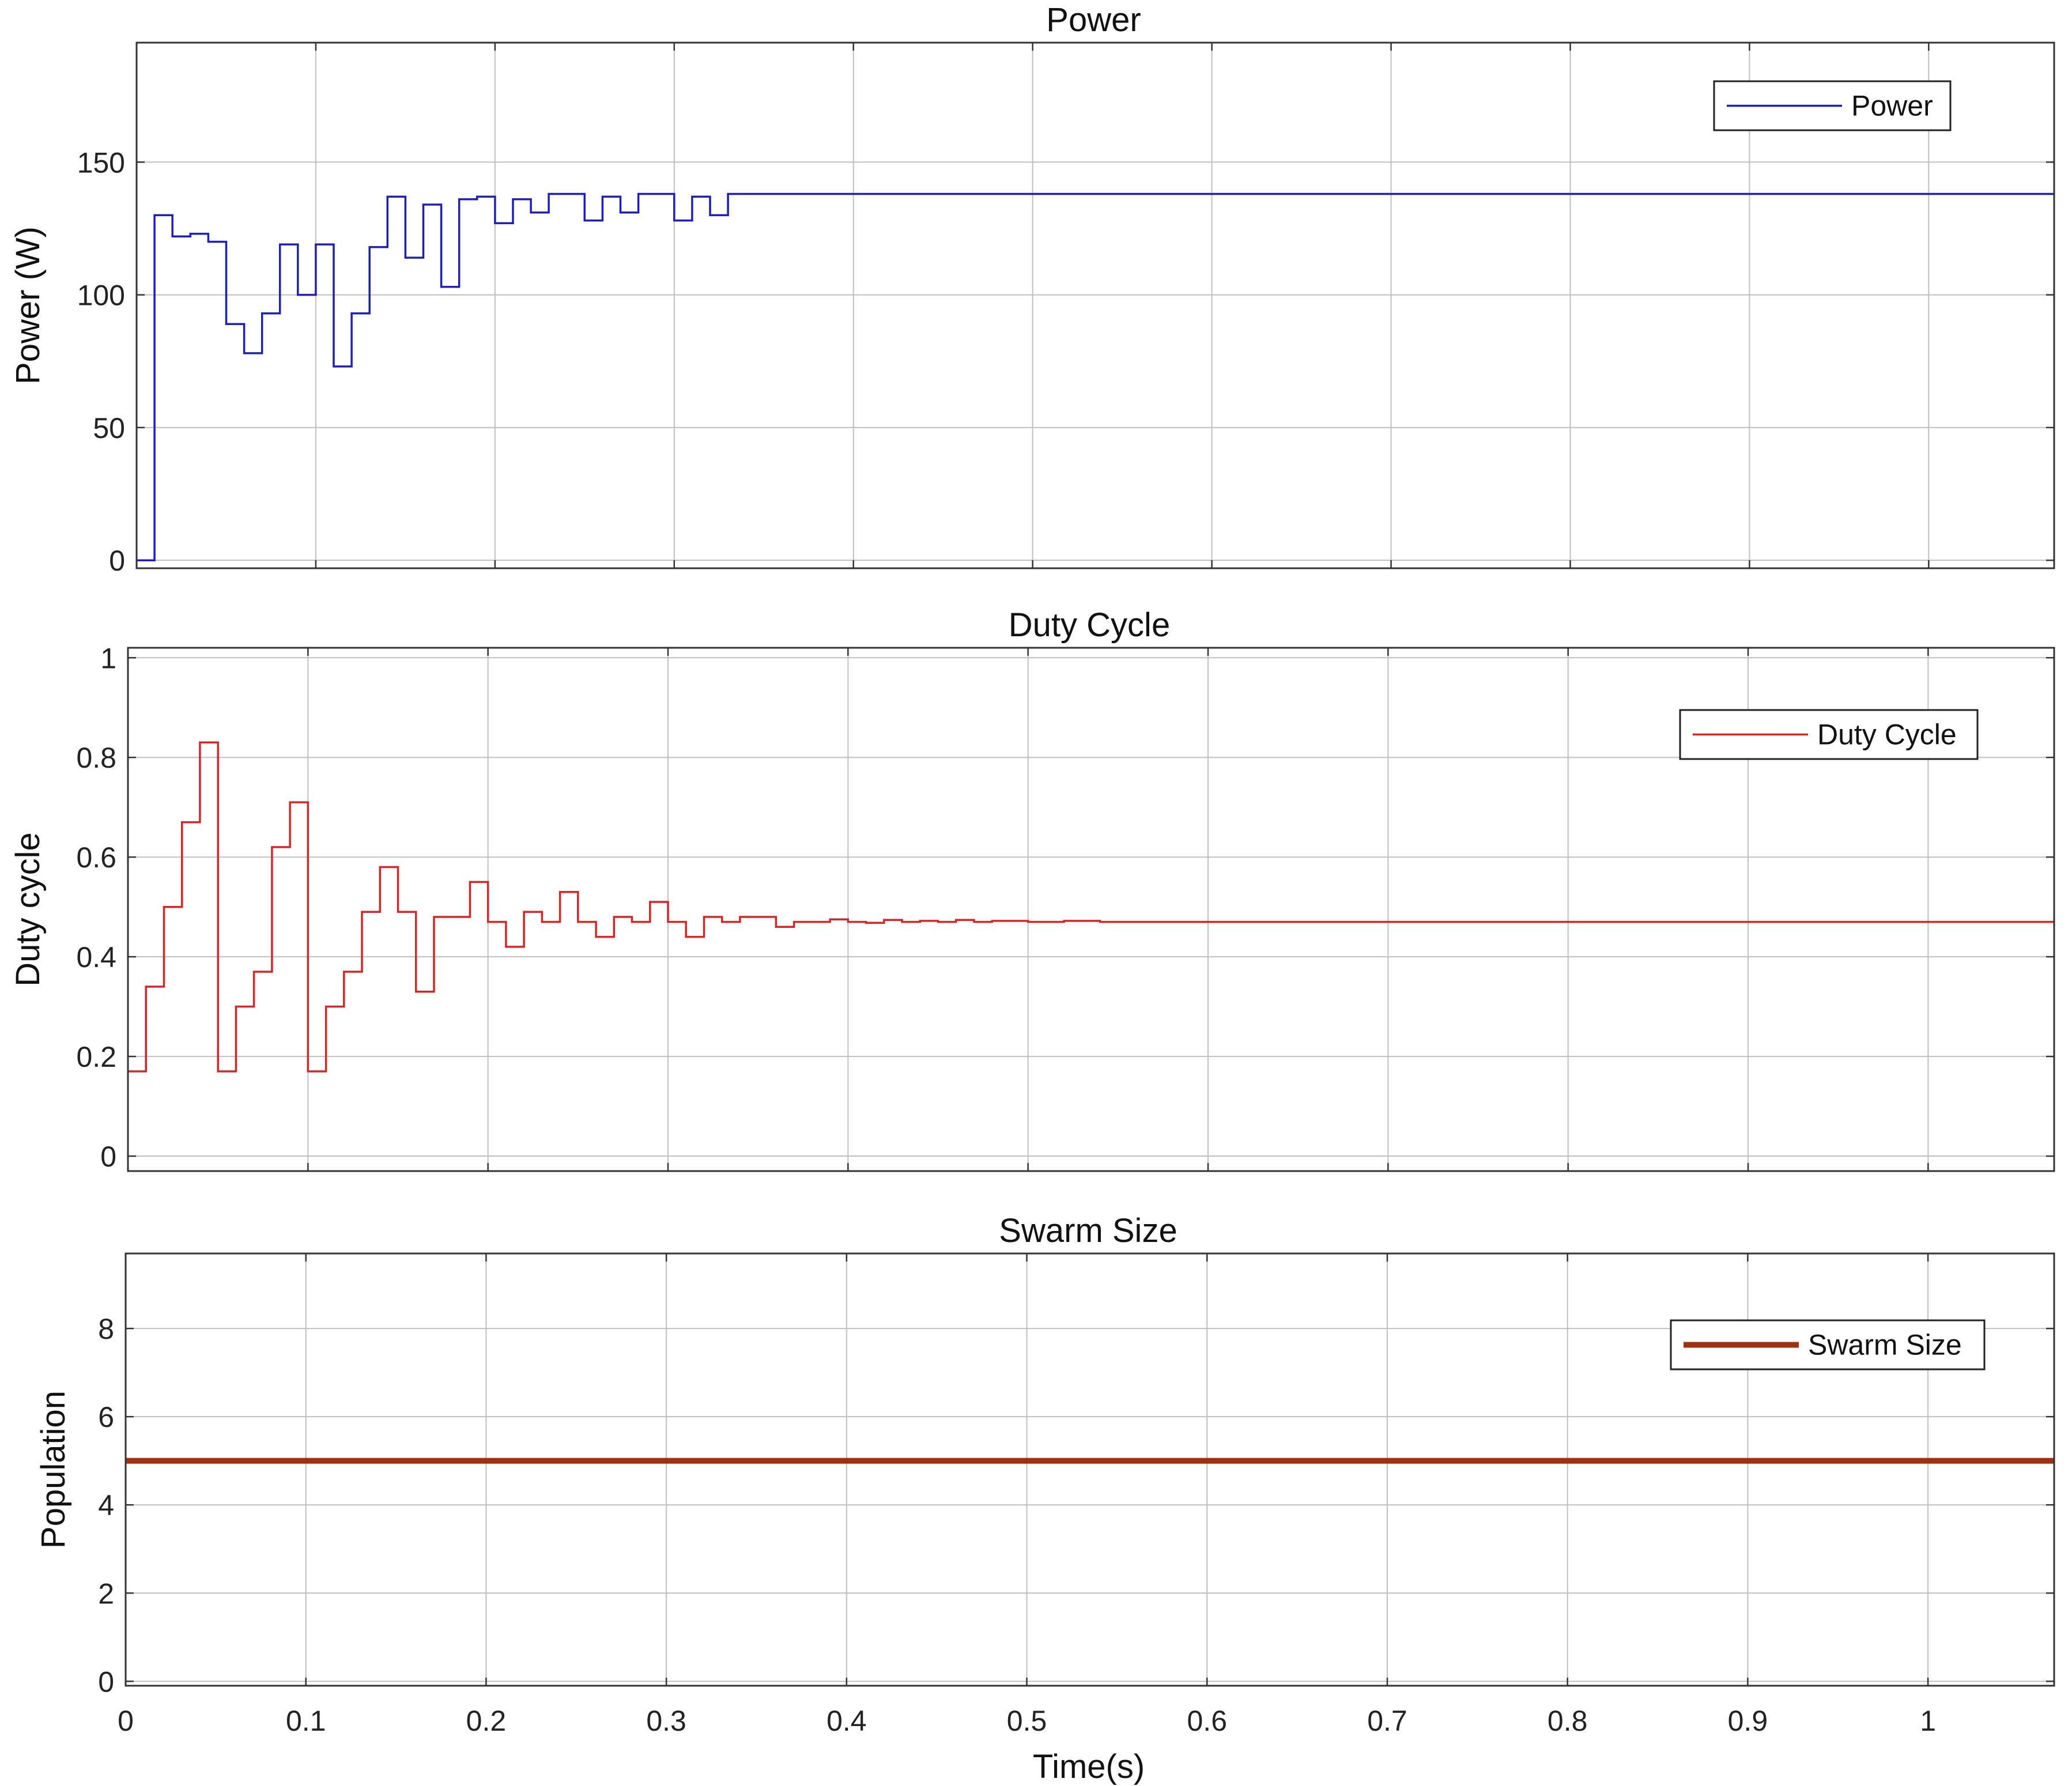  Describe the element at coordinates (1928, 1721) in the screenshot. I see `x-tick-label: 1` at that location.